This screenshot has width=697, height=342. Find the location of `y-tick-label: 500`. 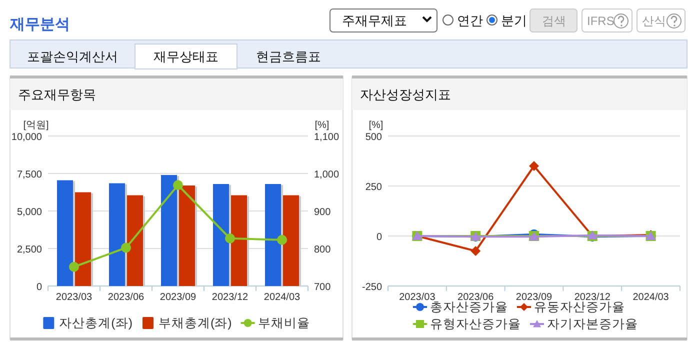

y-tick-label: 500 is located at coordinates (373, 137).